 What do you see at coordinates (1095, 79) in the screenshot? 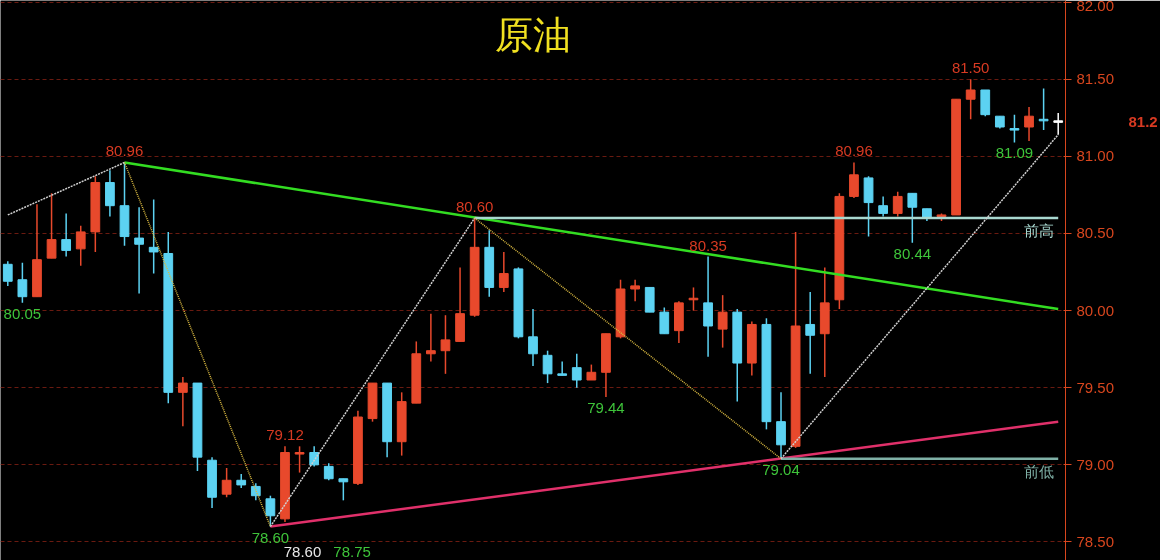
I see `y-tick-label: 81.50` at bounding box center [1095, 79].